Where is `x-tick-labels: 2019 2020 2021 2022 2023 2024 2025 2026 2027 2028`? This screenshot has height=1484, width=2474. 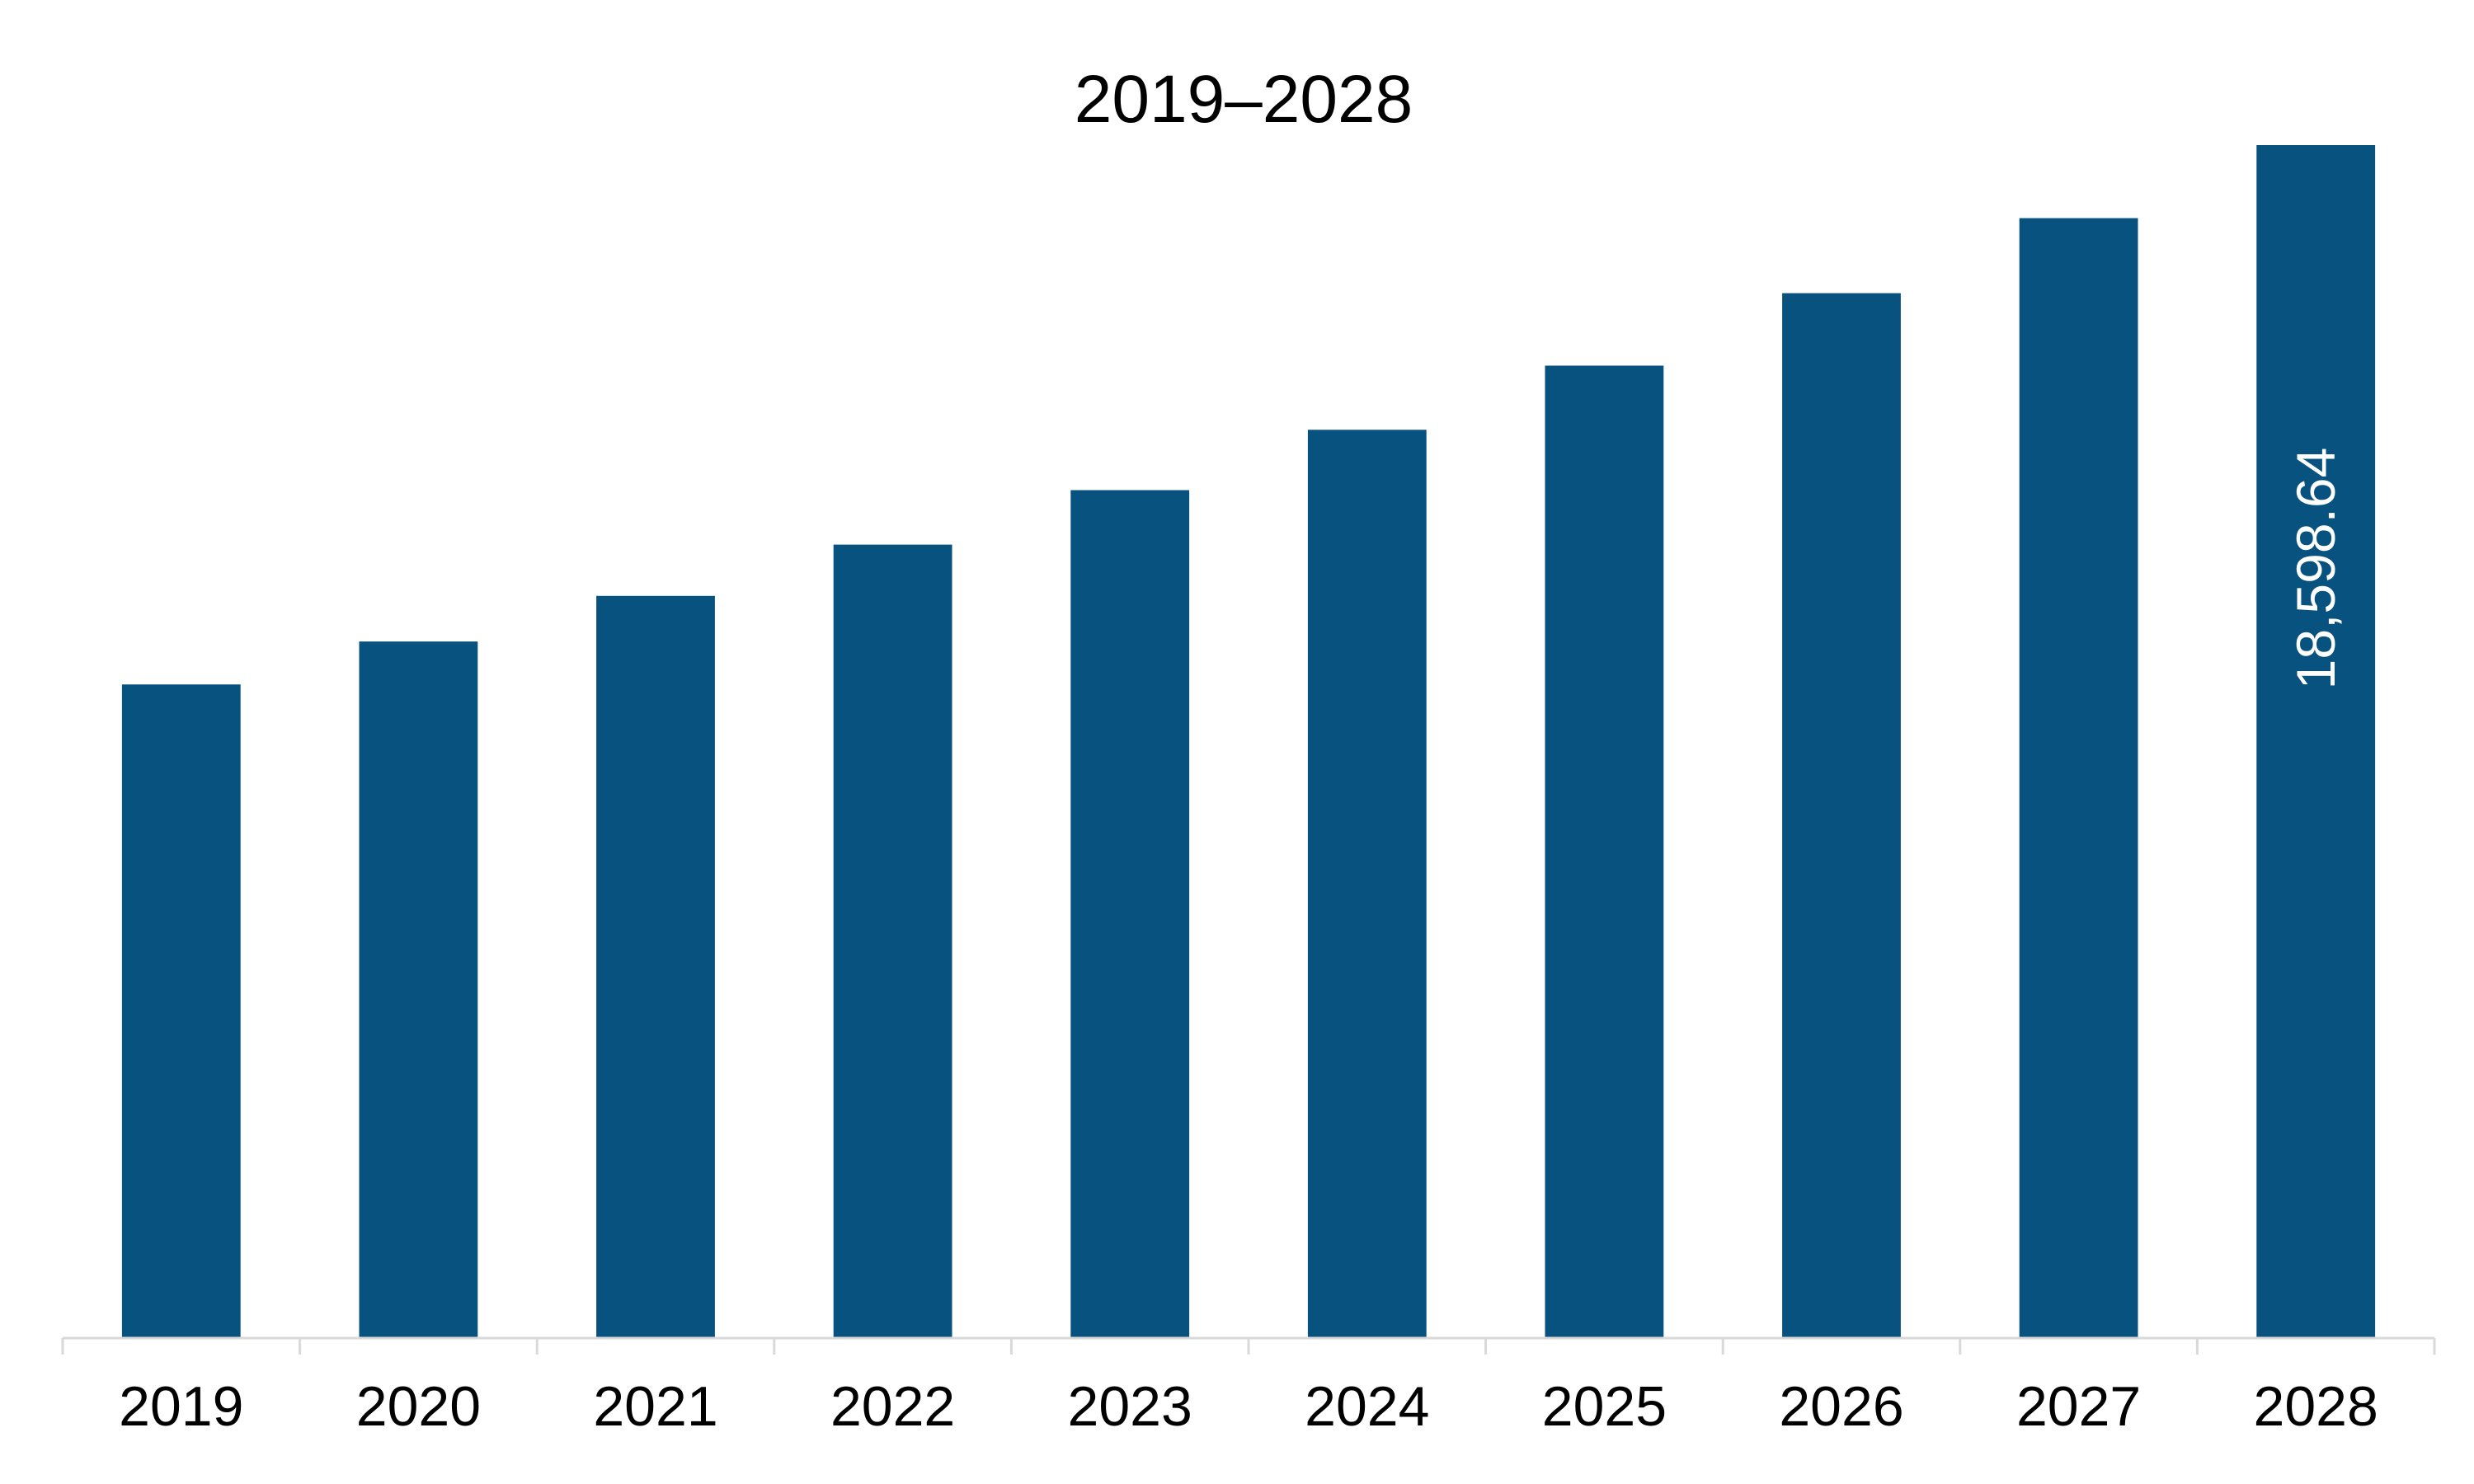 x-tick-labels: 2019 2020 2021 2022 2023 2024 2025 2026 2027 2028 is located at coordinates (1248, 1406).